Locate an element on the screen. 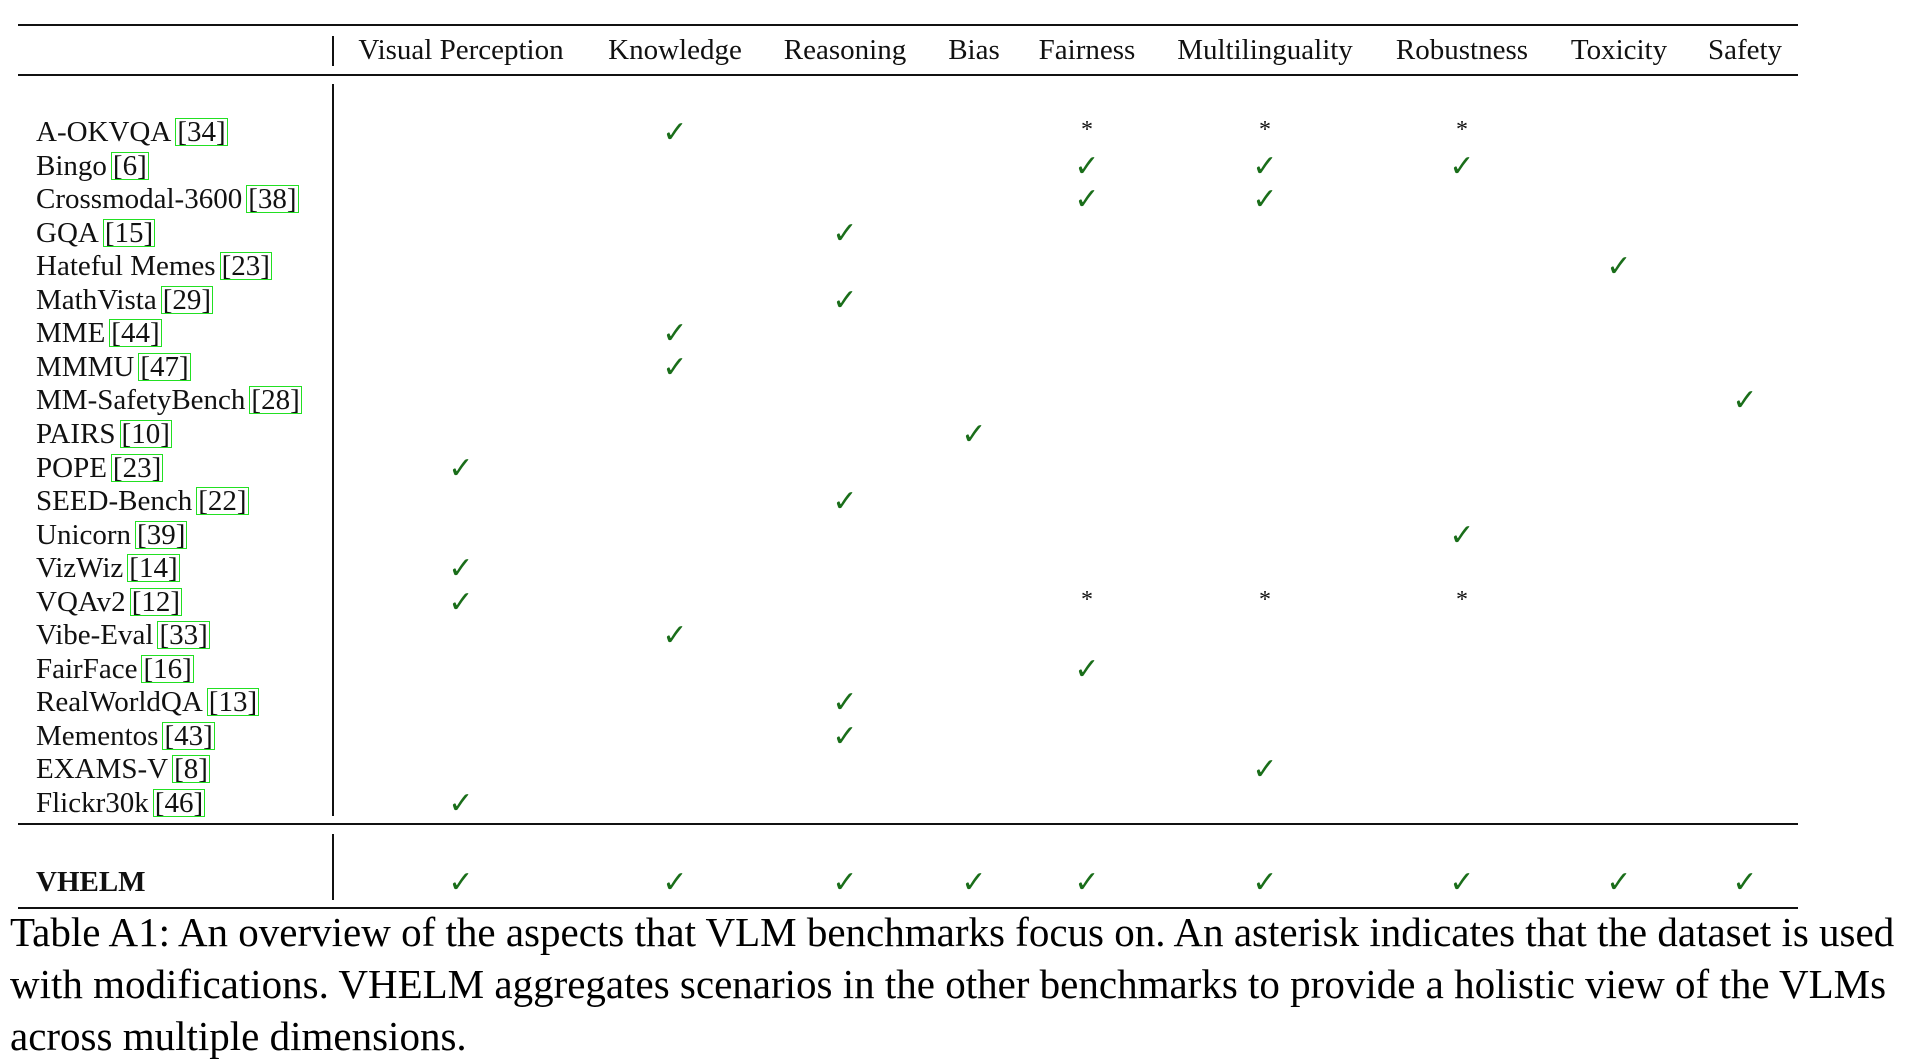  column-header-safety: Safety is located at coordinates (1745, 50).